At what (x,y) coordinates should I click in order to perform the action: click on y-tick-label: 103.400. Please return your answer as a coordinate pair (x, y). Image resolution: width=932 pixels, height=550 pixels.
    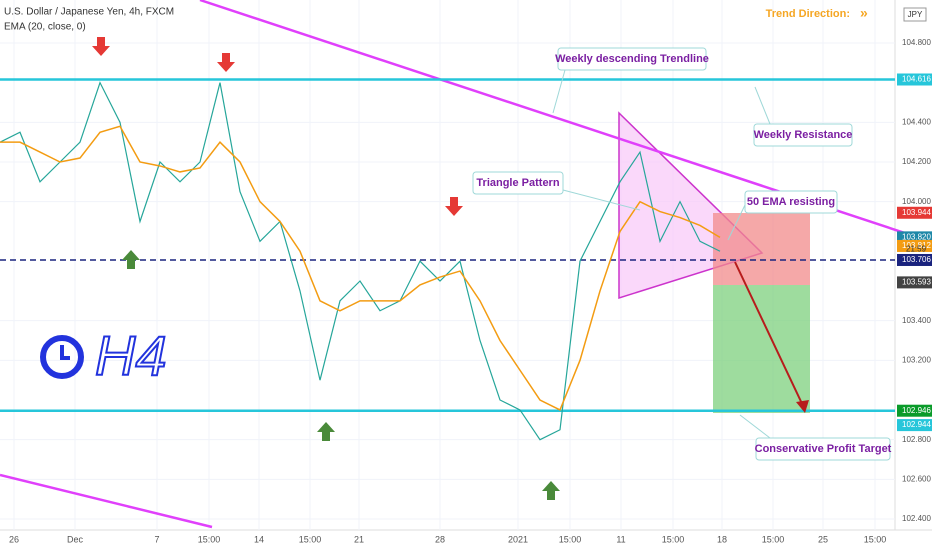
    Looking at the image, I should click on (916, 320).